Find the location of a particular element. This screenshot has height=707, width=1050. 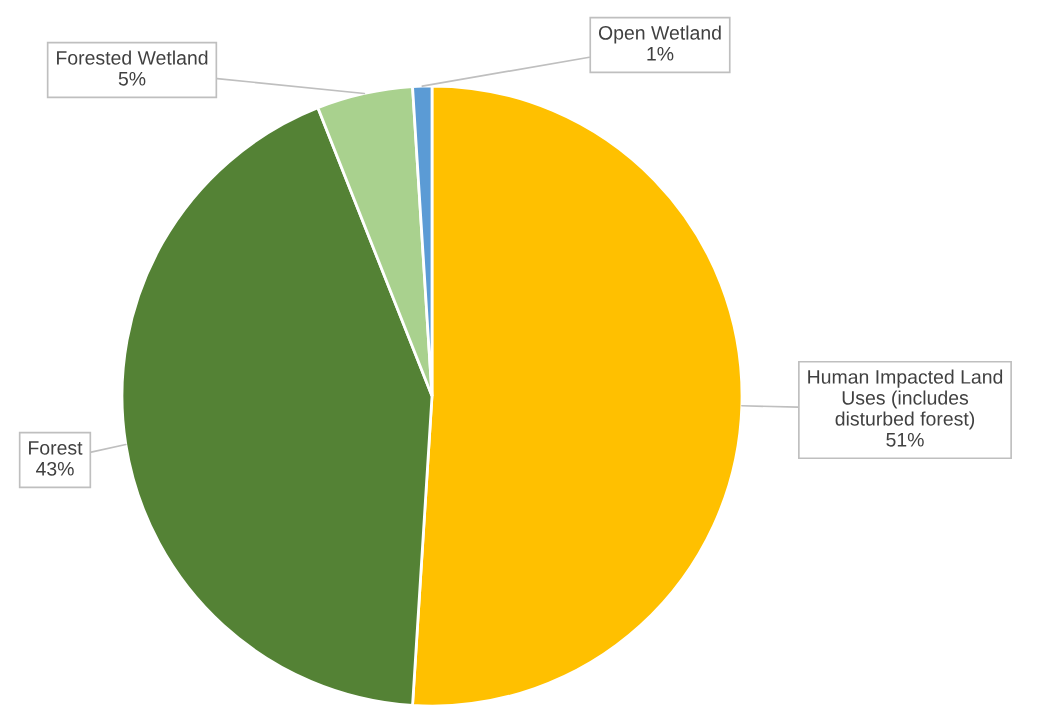

slice-label: Open Wetland is located at coordinates (659, 34).